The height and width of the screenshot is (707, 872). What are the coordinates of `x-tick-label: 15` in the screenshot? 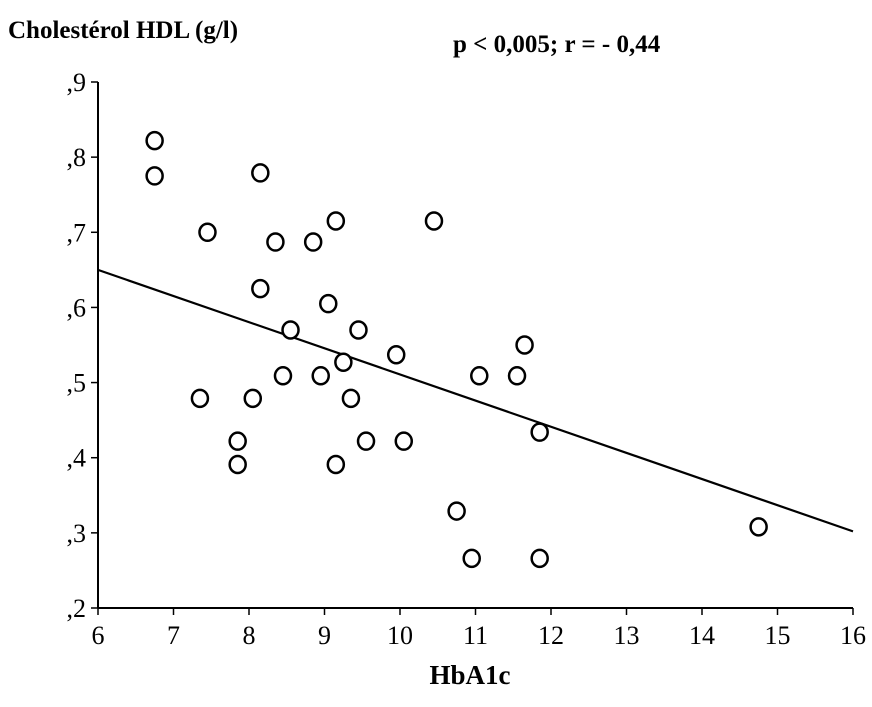 It's located at (778, 635).